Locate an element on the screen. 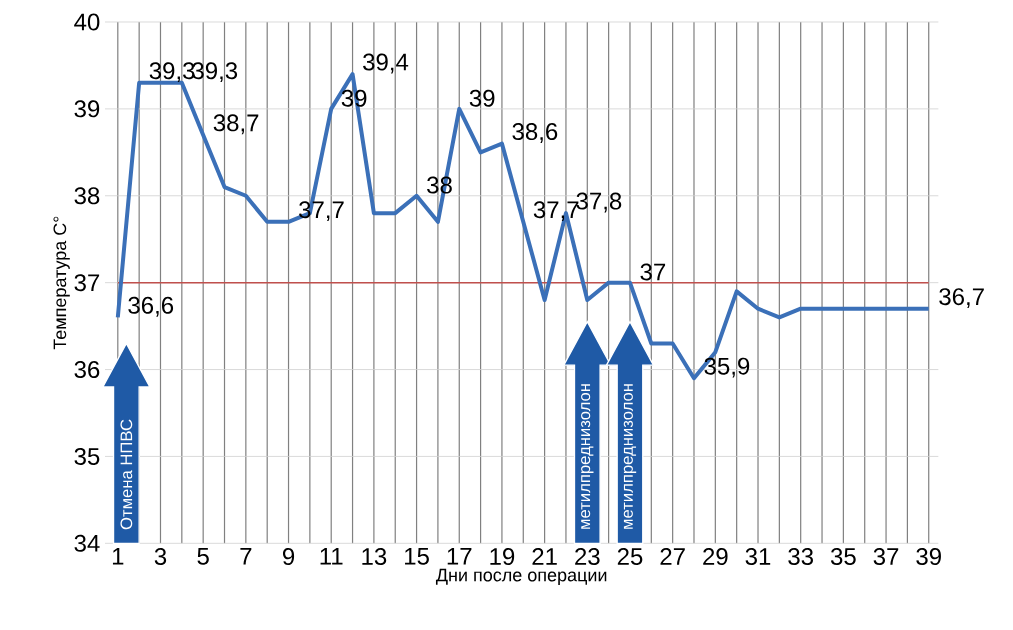 The width and height of the screenshot is (1013, 630). data-label: 35,9 is located at coordinates (727, 367).